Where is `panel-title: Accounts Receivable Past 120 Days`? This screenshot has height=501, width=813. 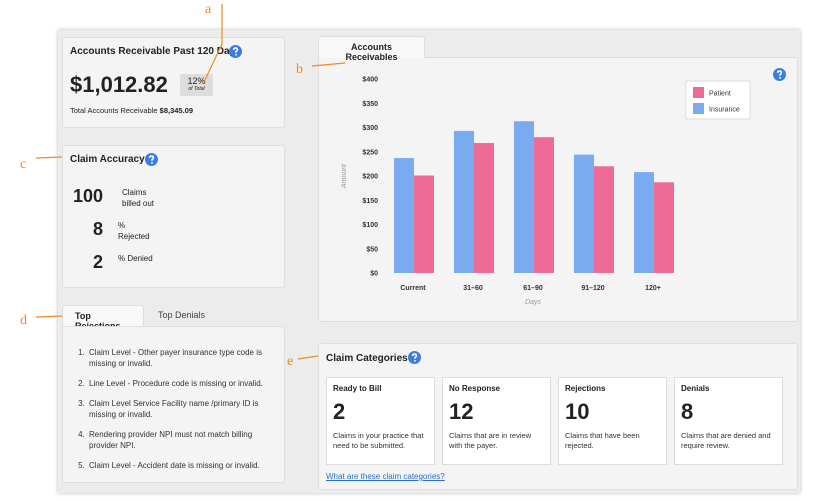
panel-title: Accounts Receivable Past 120 Days is located at coordinates (155, 51).